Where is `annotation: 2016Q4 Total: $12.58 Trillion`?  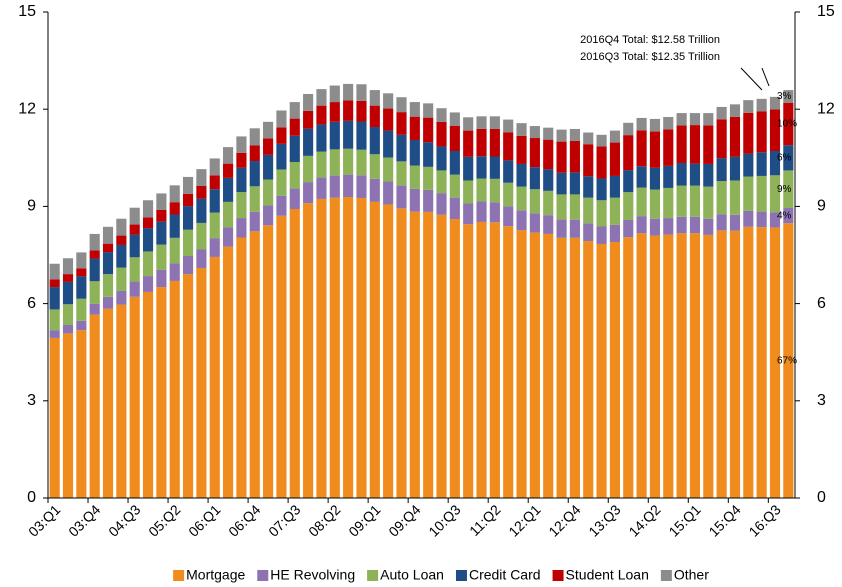 annotation: 2016Q4 Total: $12.58 Trillion is located at coordinates (650, 40).